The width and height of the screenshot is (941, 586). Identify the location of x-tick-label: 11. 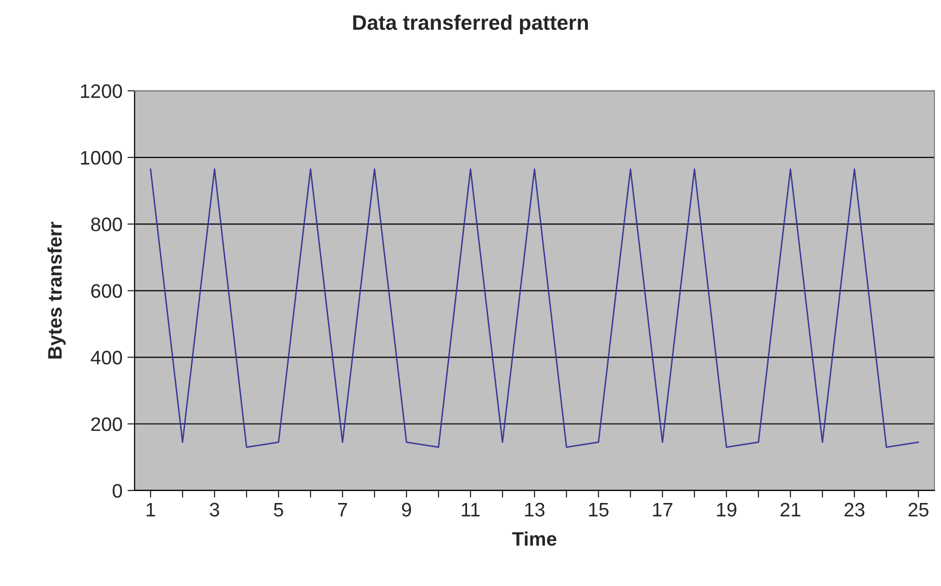
(471, 509).